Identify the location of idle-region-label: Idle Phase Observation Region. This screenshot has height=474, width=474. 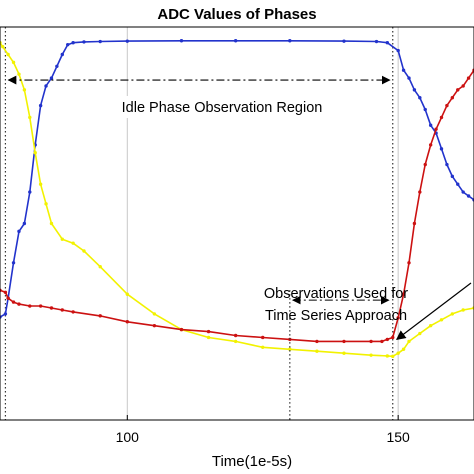
(222, 108).